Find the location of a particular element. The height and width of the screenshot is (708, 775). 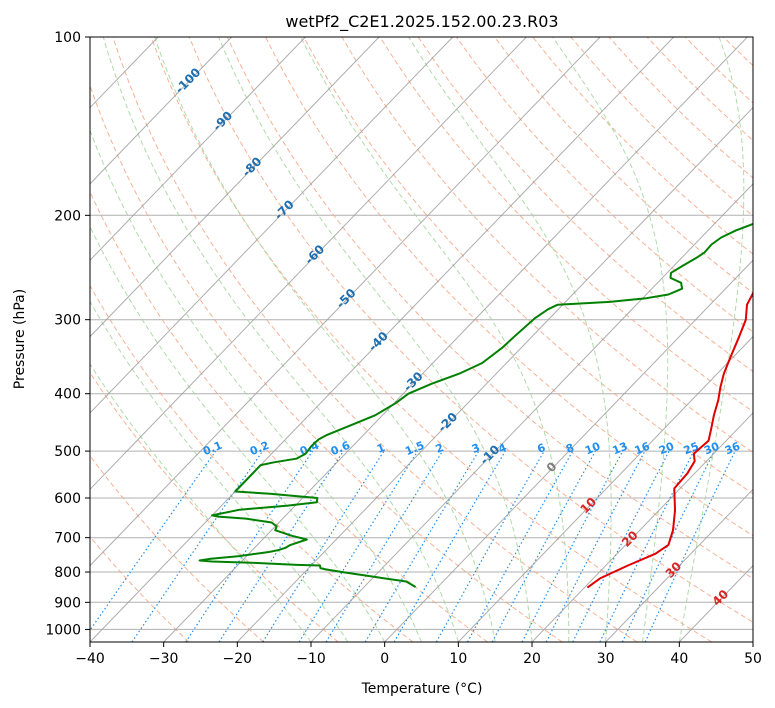

x-tick-label: 10 is located at coordinates (458, 659).